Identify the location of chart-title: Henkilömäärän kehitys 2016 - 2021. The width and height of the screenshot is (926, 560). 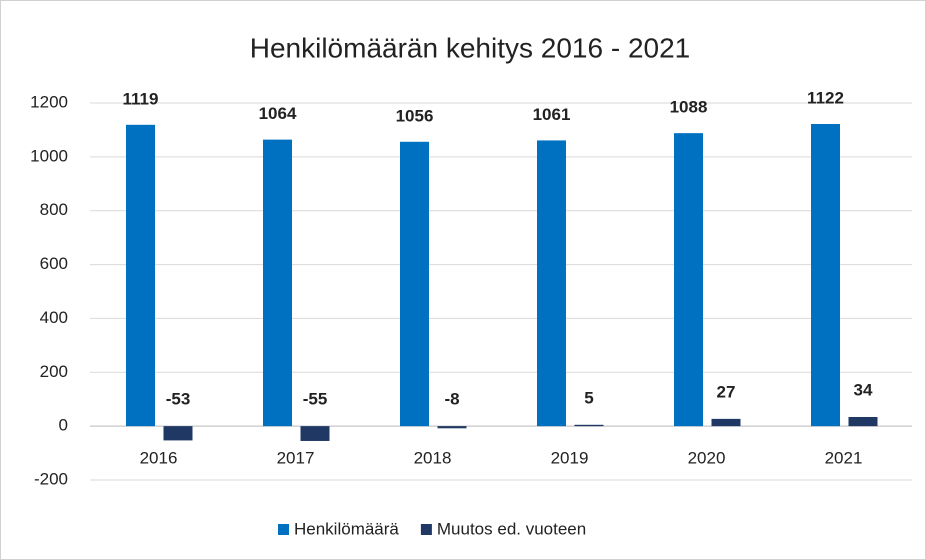
(470, 47).